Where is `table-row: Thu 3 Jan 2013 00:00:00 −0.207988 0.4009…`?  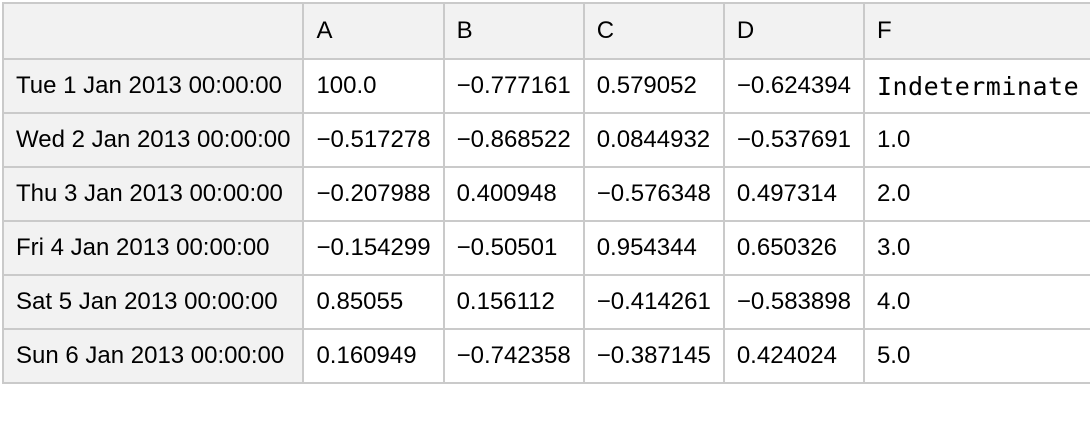
table-row: Thu 3 Jan 2013 00:00:00 −0.207988 0.4009… is located at coordinates (545, 194).